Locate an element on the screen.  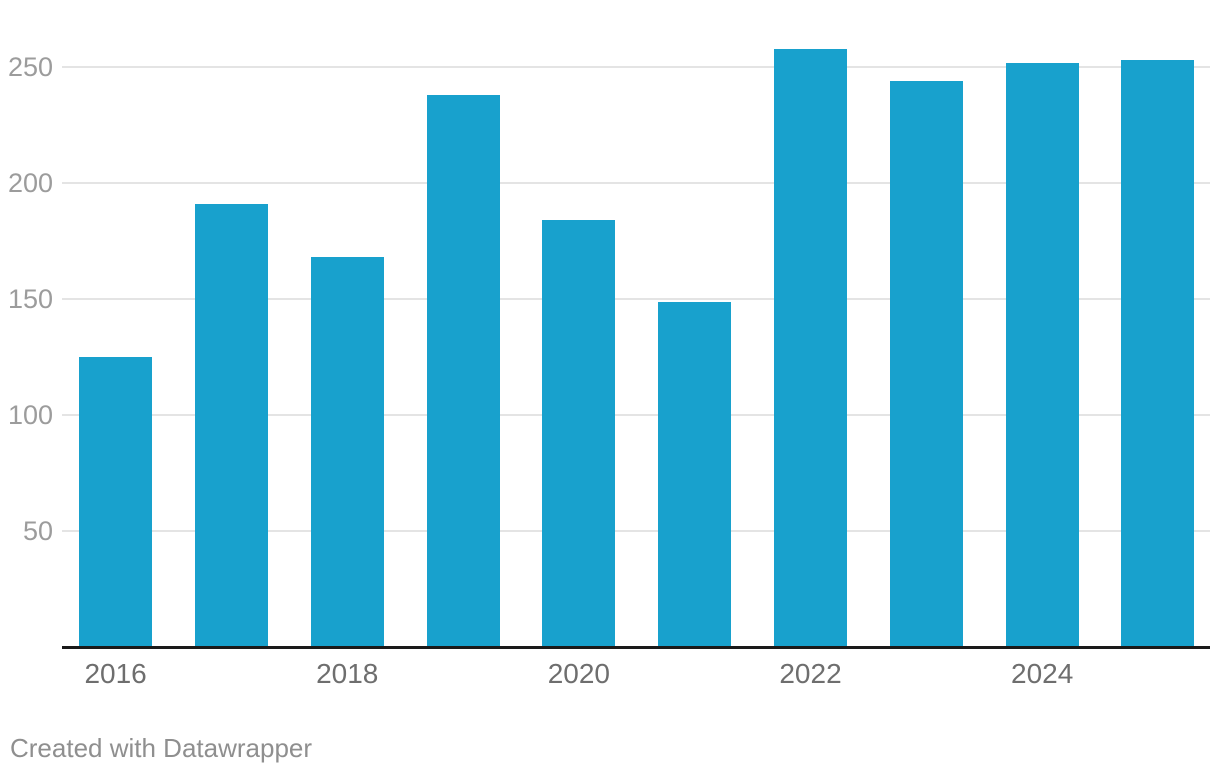
bar-2024 is located at coordinates (1042, 354).